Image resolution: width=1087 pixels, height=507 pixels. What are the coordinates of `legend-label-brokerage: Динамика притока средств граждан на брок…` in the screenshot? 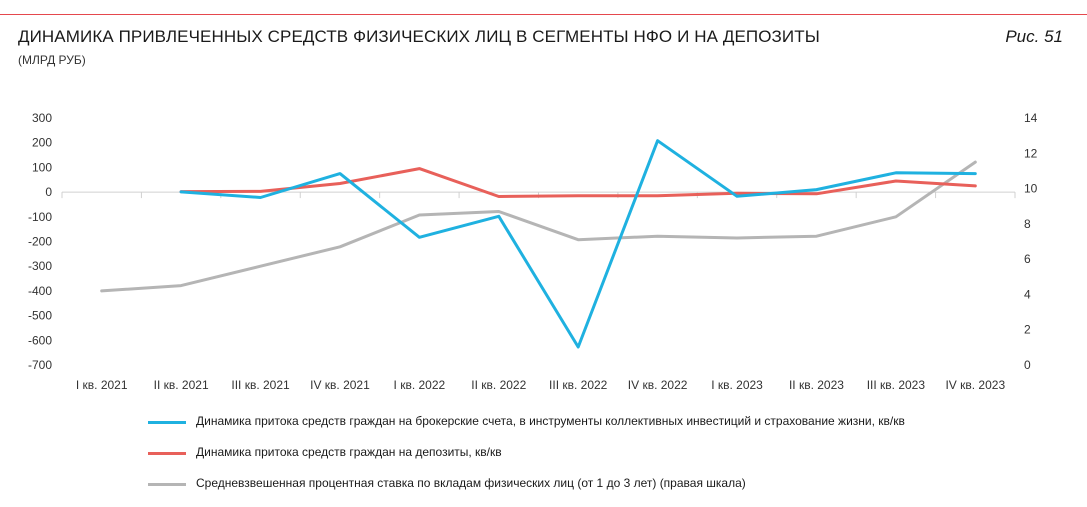 It's located at (550, 421).